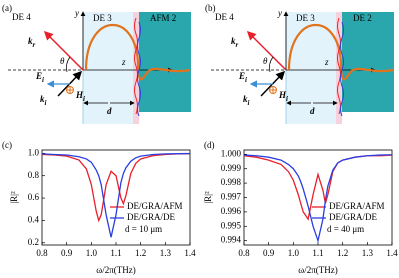 The width and height of the screenshot is (399, 278). What do you see at coordinates (34, 197) in the screenshot?
I see `y-tick-label: 0.6` at bounding box center [34, 197].